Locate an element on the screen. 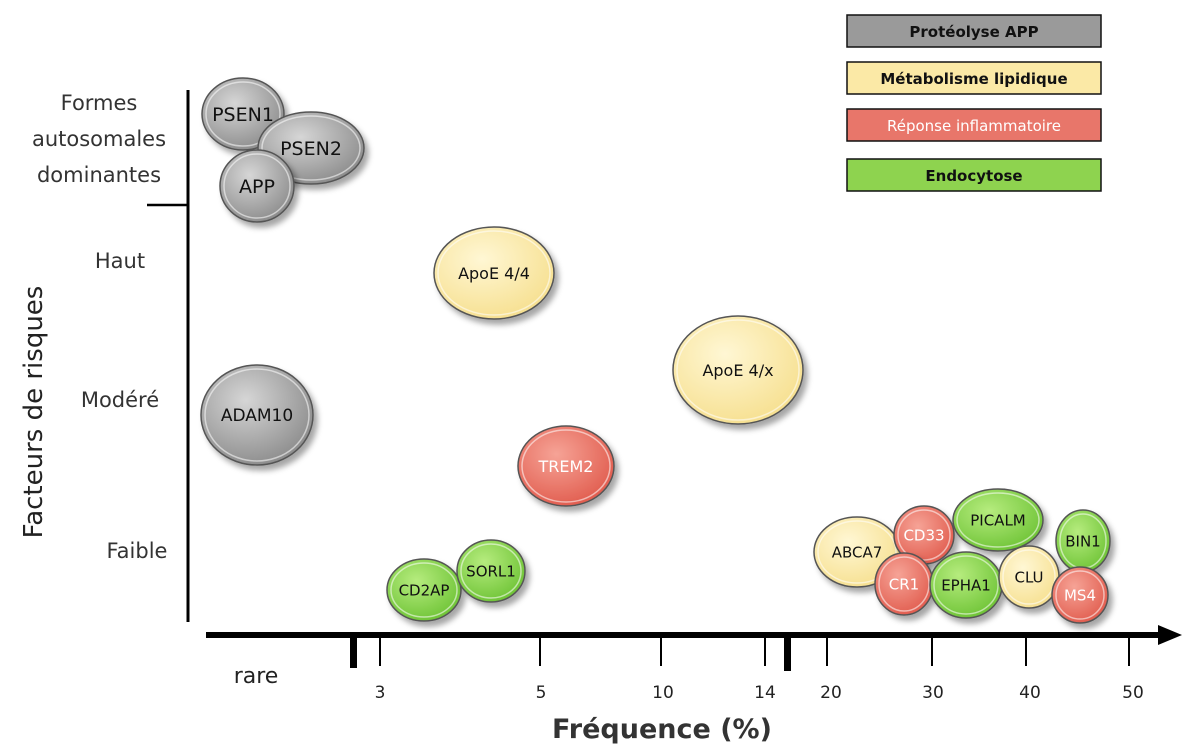  bubble-label: PSEN1 is located at coordinates (243, 115).